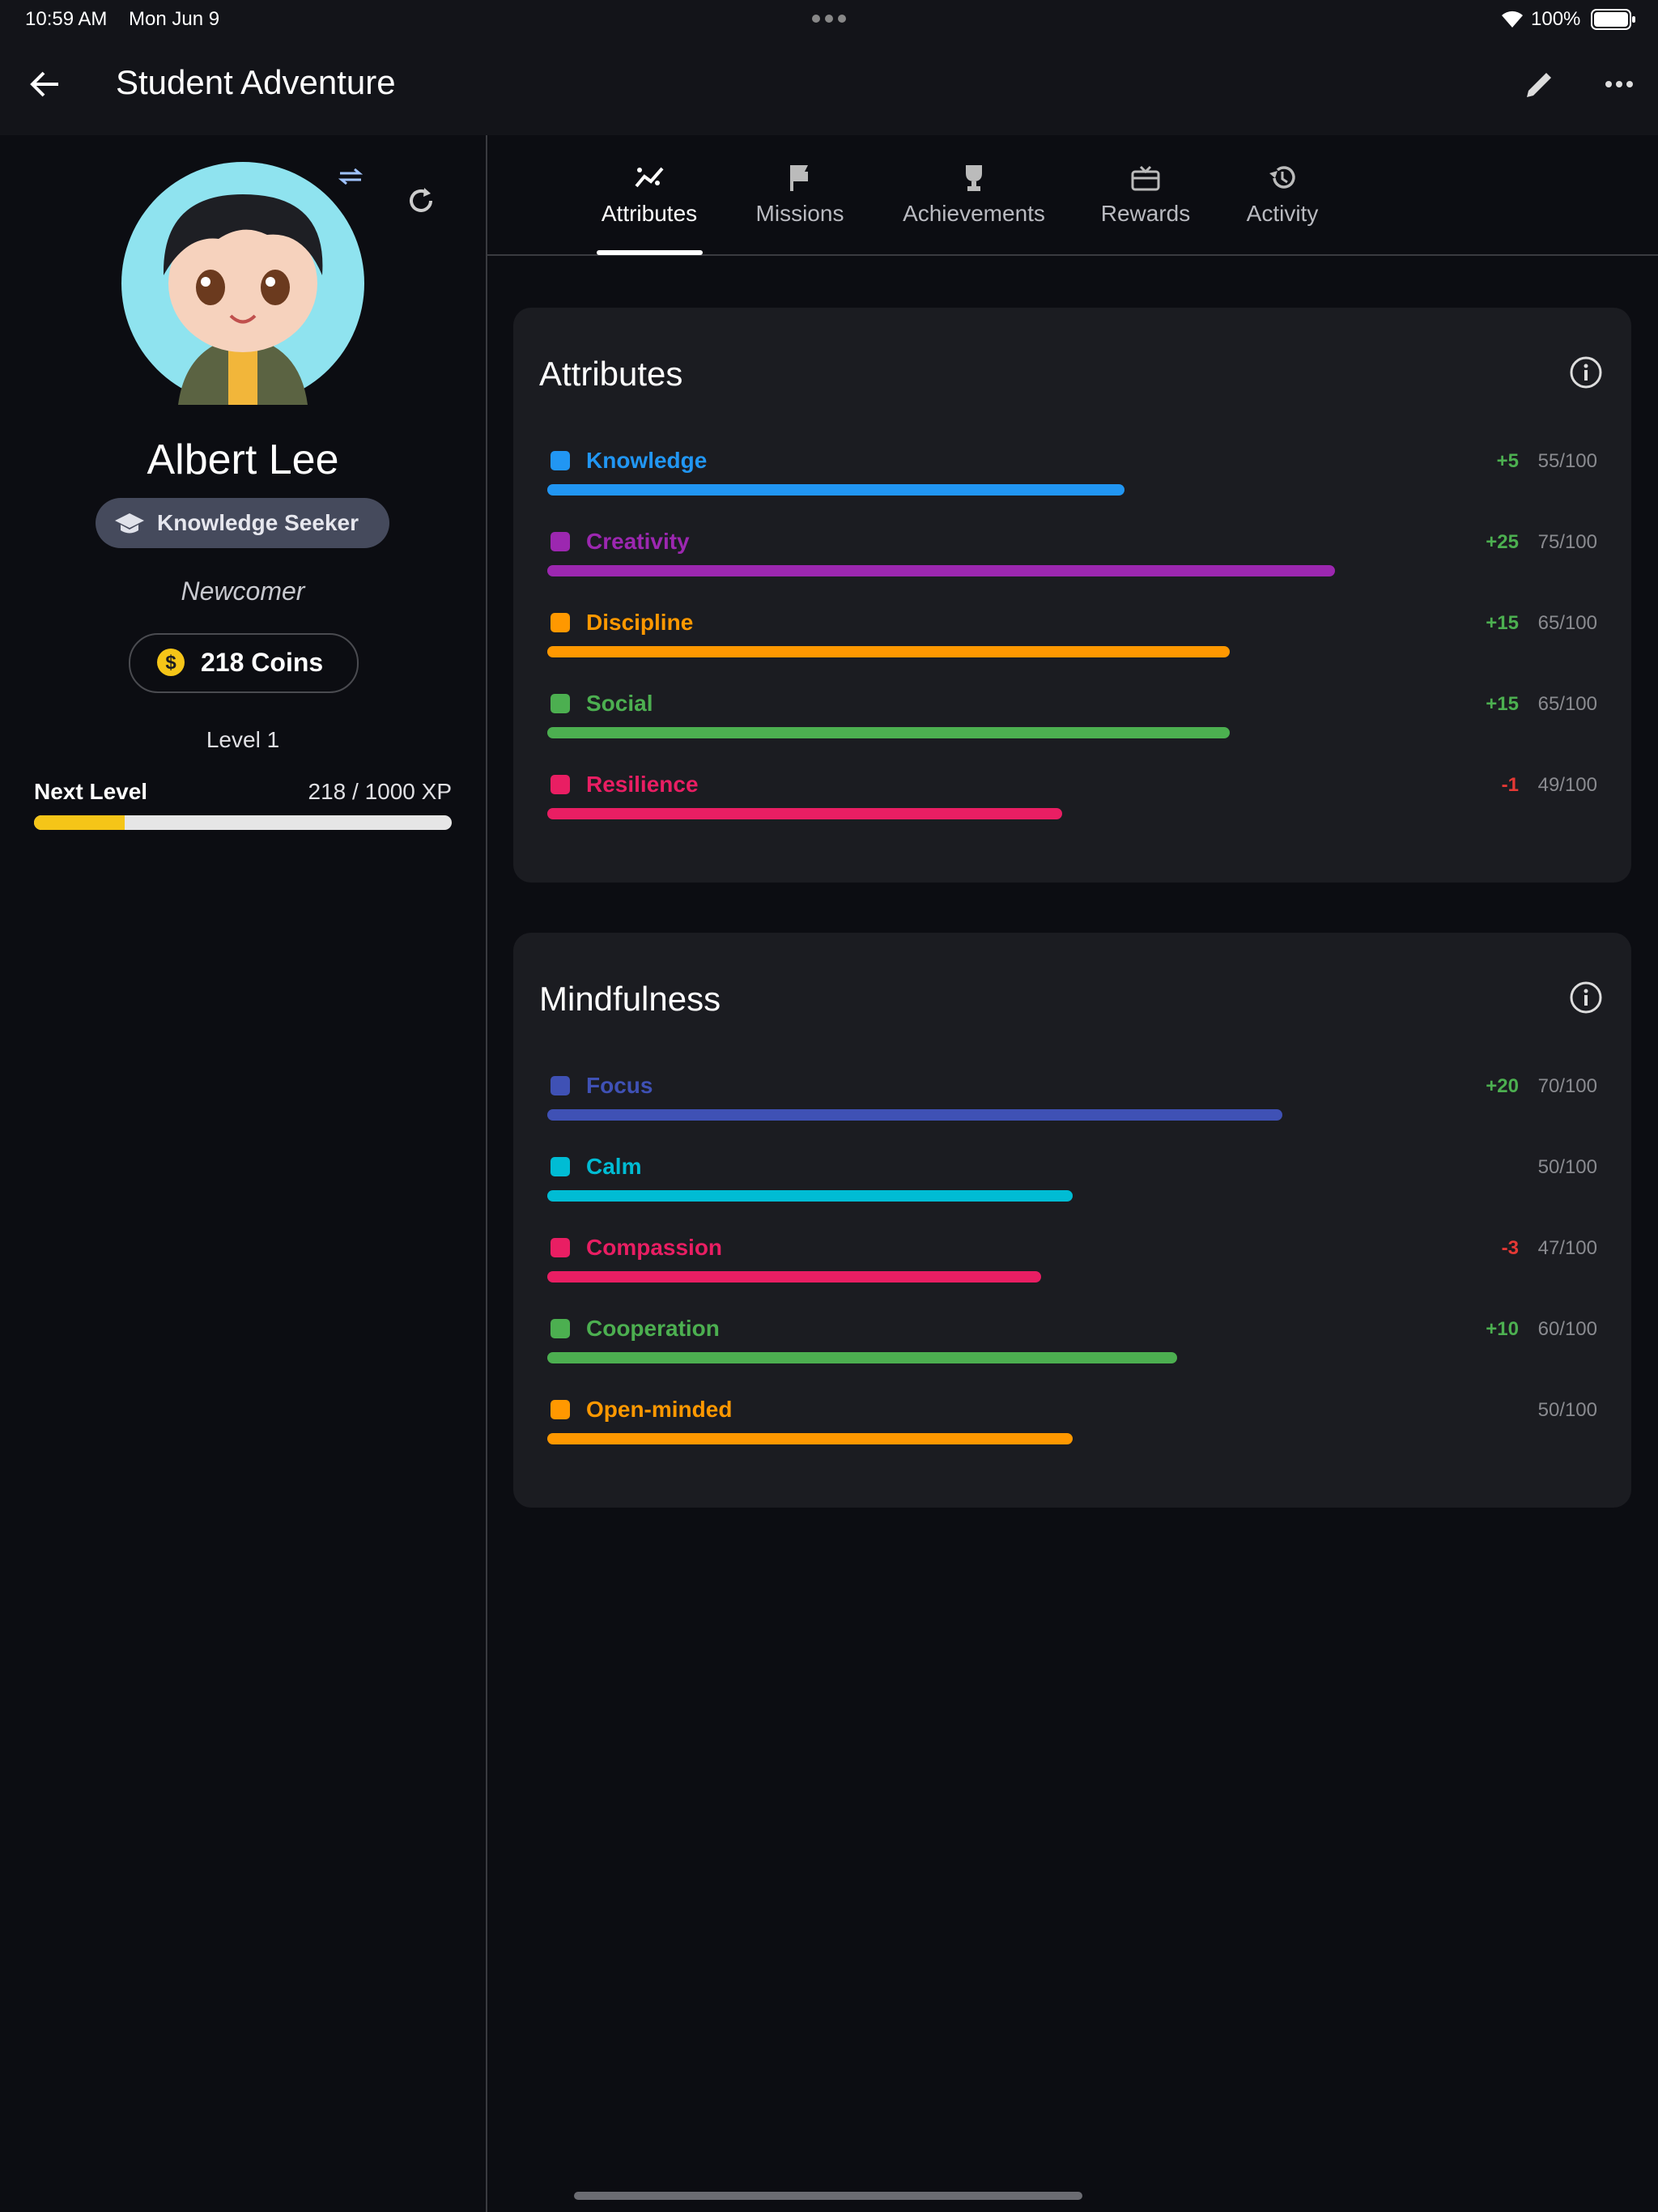 This screenshot has height=2212, width=1658. I want to click on attribute-score: 47/100, so click(1567, 1248).